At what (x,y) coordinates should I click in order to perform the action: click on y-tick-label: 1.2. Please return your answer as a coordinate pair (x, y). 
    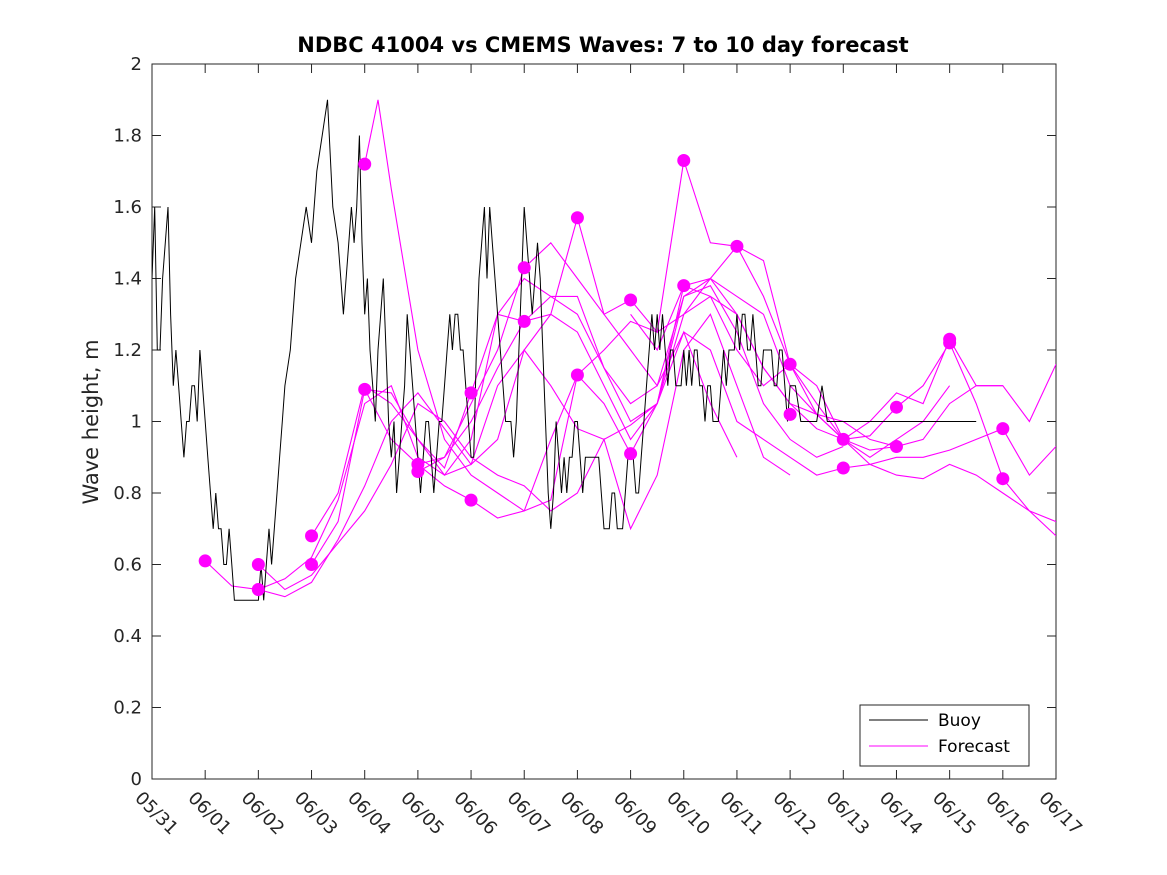
    Looking at the image, I should click on (127, 350).